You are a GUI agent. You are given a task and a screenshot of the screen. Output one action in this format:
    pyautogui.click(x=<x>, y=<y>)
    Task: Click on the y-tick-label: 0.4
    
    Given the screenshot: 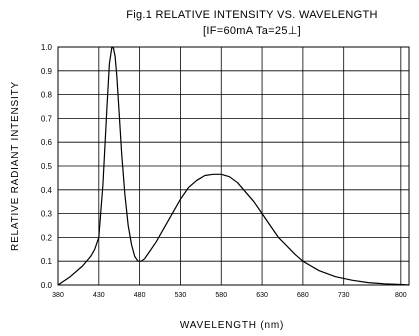 What is the action you would take?
    pyautogui.click(x=47, y=190)
    